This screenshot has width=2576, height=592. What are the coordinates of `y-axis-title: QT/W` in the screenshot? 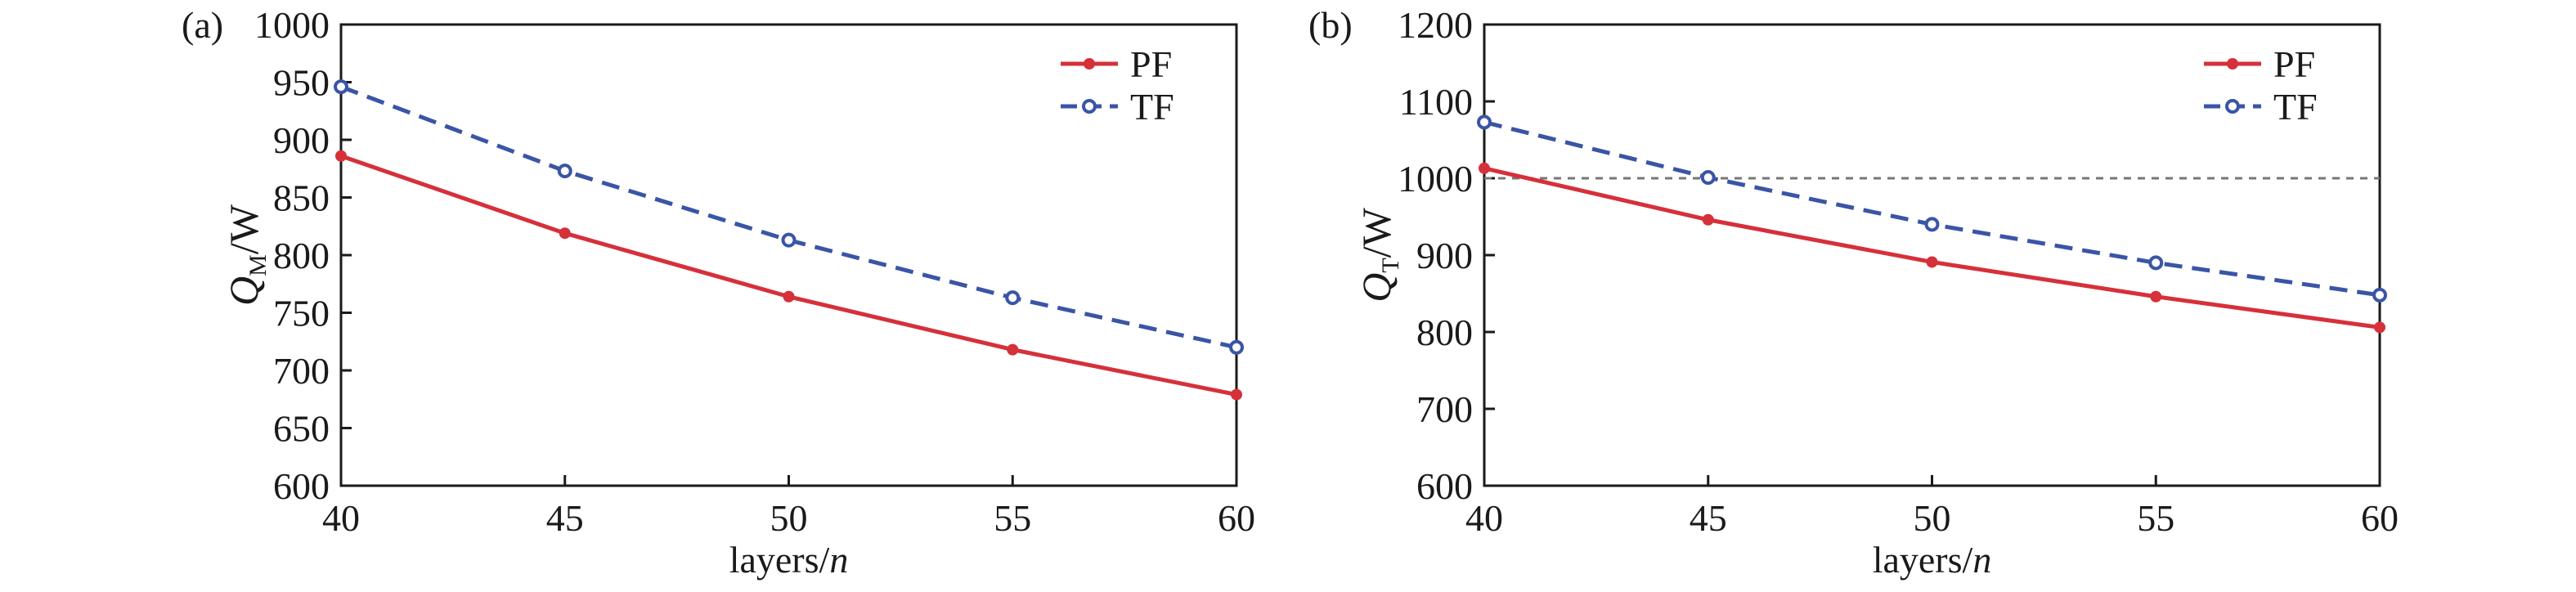 It's located at (1378, 254).